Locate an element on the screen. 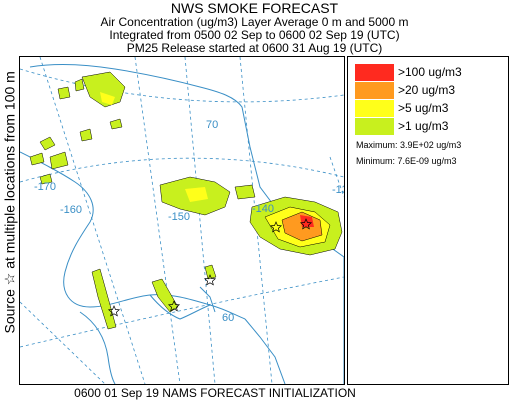 The width and height of the screenshot is (509, 403). legend-swatch-red is located at coordinates (374, 72).